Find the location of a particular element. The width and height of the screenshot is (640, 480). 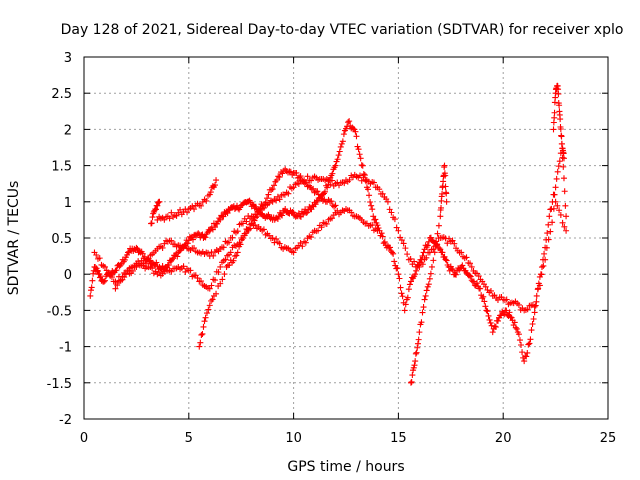

x-tick-label: 5 is located at coordinates (189, 438).